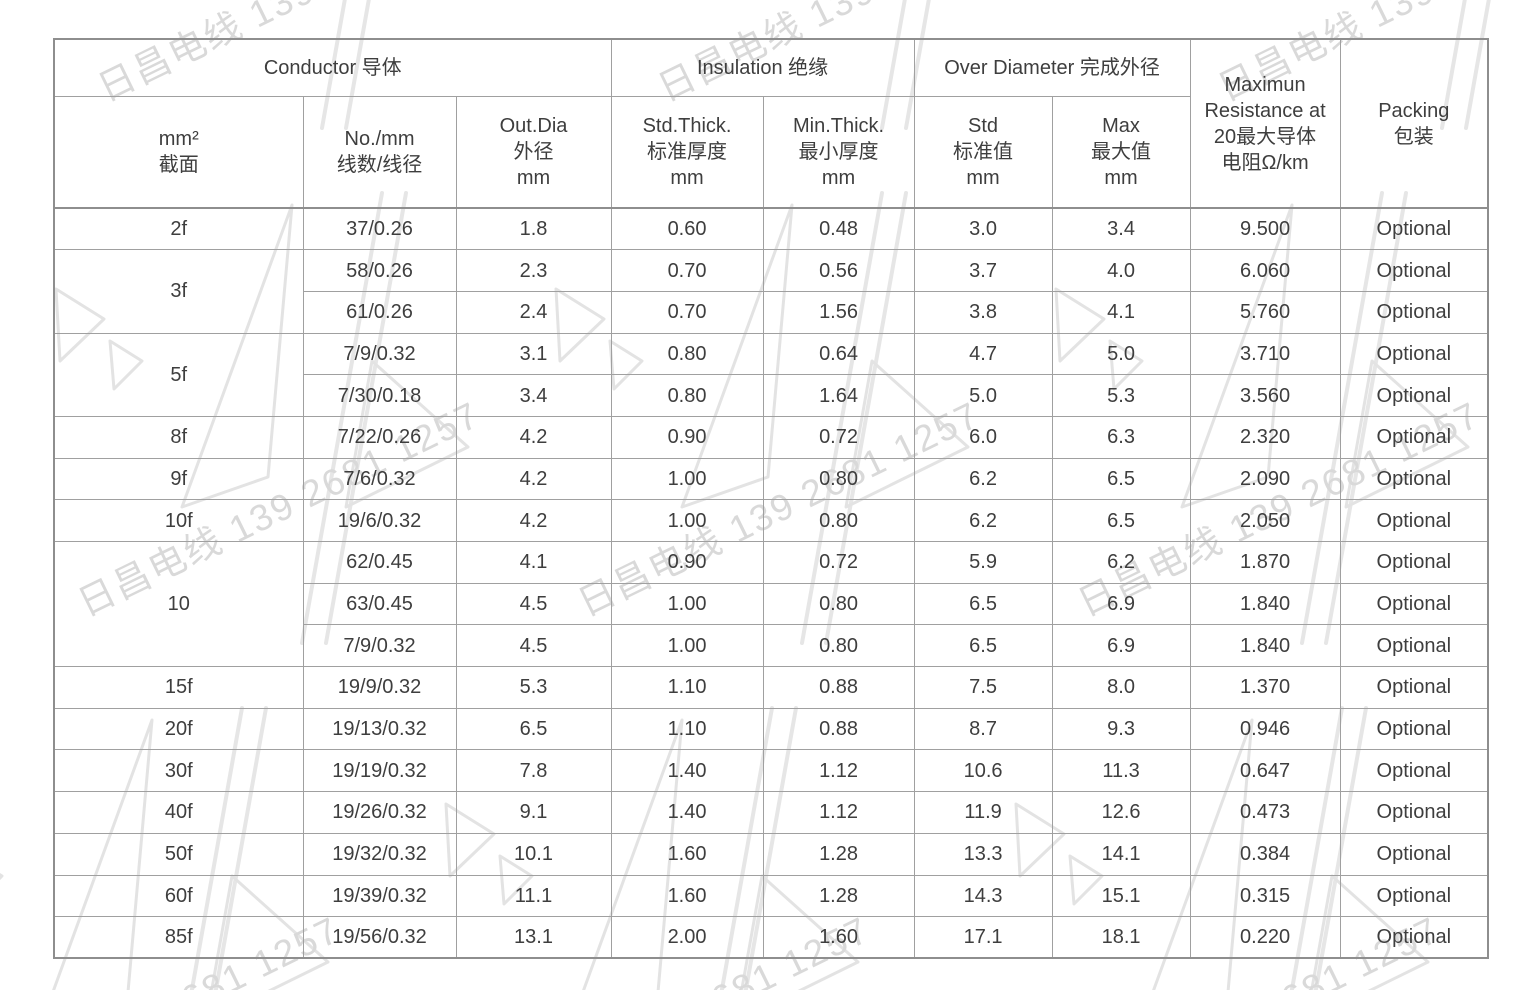 The width and height of the screenshot is (1535, 990). I want to click on table-cell: 3.0, so click(983, 229).